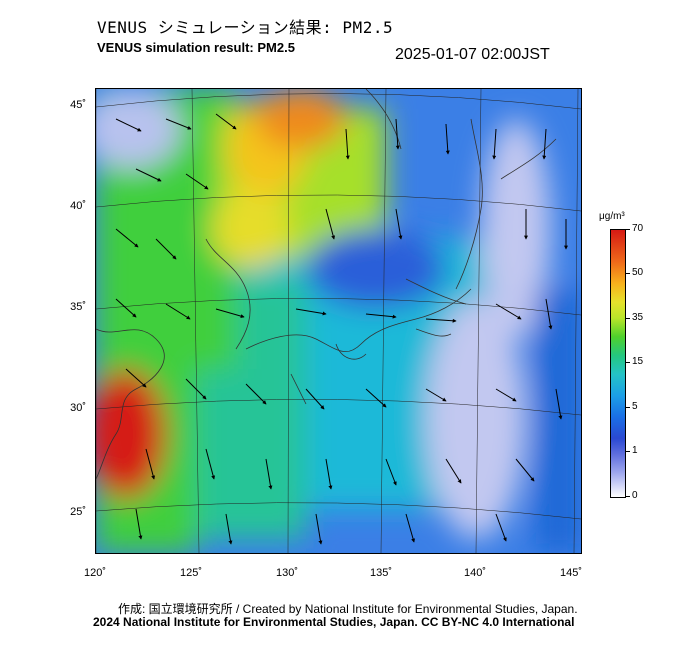  What do you see at coordinates (635, 450) in the screenshot?
I see `colorbar-label-1: 1` at bounding box center [635, 450].